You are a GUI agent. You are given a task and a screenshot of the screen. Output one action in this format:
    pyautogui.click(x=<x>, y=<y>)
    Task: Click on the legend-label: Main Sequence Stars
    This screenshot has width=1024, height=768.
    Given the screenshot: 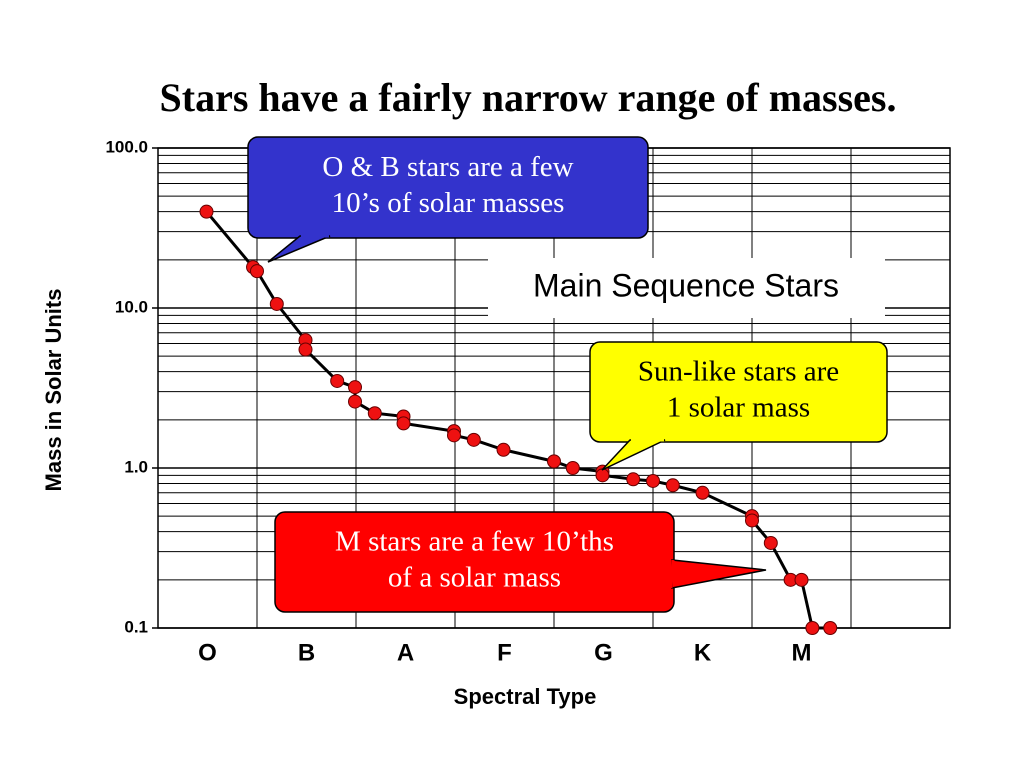 What is the action you would take?
    pyautogui.click(x=686, y=285)
    